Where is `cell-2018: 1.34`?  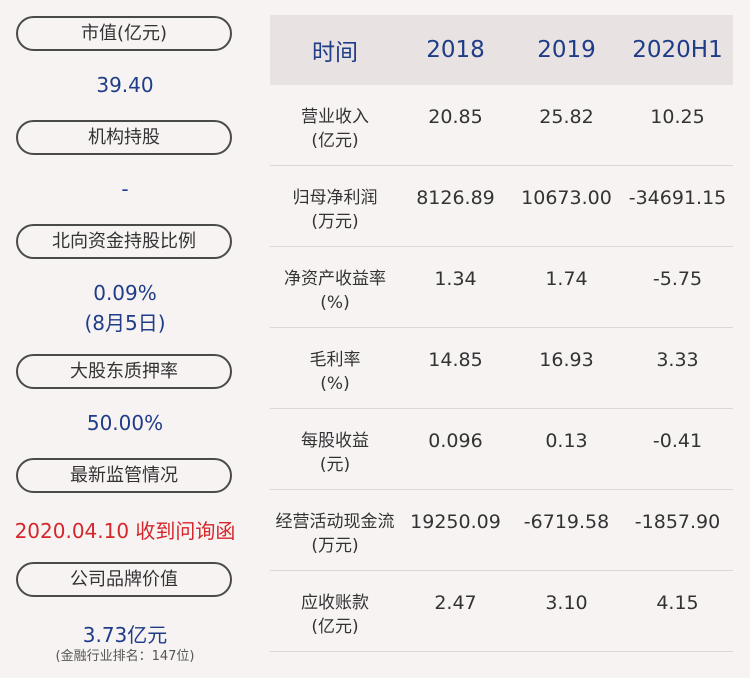
cell-2018: 1.34 is located at coordinates (455, 279).